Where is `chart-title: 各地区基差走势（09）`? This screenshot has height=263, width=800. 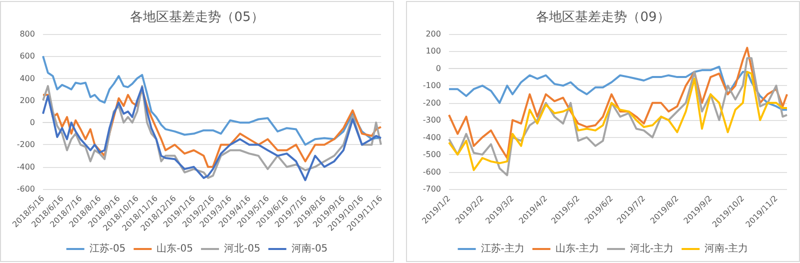
chart-title: 各地区基差走势（09） is located at coordinates (603, 17).